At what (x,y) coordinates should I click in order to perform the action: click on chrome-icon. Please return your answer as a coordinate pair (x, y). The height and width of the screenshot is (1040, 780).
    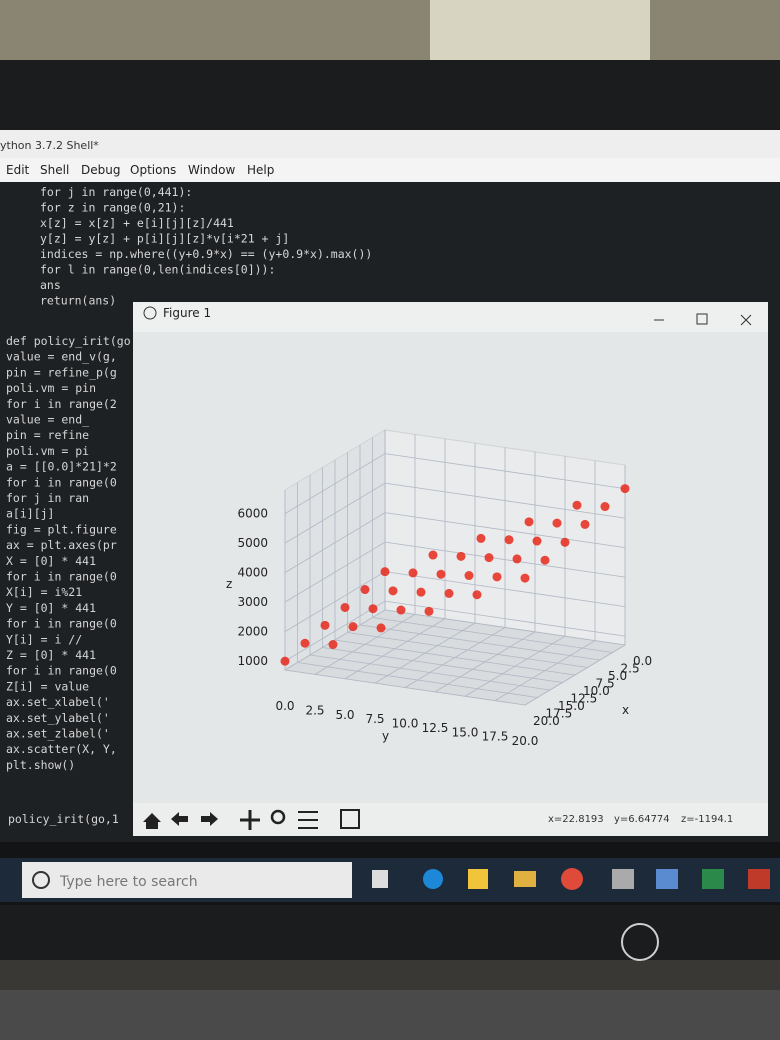
    Looking at the image, I should click on (572, 879).